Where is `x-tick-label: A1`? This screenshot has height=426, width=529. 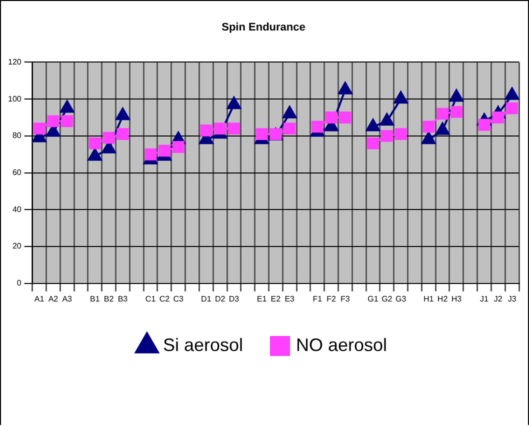 x-tick-label: A1 is located at coordinates (39, 299).